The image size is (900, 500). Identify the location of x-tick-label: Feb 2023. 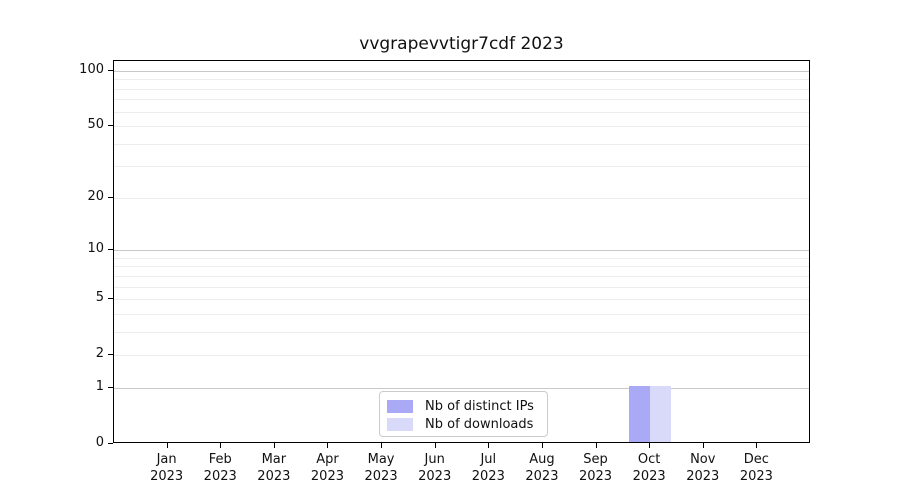
(220, 468).